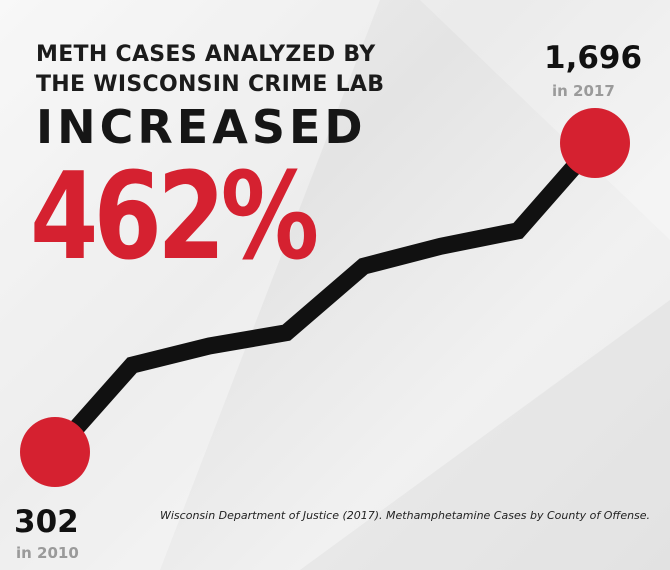 The width and height of the screenshot is (670, 570). I want to click on end-value-label: 1,696, so click(593, 58).